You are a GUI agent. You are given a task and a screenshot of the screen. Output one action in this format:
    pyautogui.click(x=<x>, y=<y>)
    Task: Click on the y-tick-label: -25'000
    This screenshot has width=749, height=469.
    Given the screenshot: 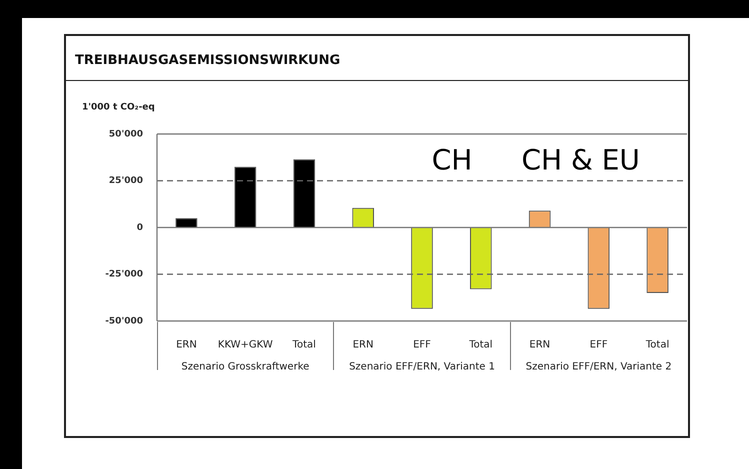 What is the action you would take?
    pyautogui.click(x=124, y=275)
    